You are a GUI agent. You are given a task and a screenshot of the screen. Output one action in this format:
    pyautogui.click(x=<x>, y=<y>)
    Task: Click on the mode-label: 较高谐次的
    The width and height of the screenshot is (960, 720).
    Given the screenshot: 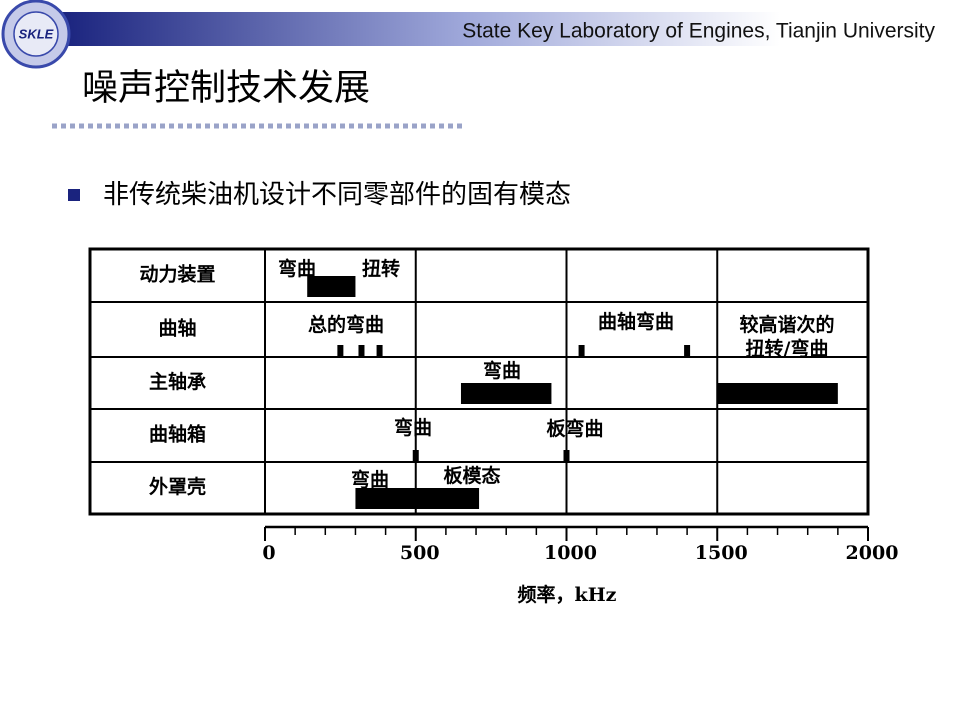 What is the action you would take?
    pyautogui.click(x=786, y=324)
    